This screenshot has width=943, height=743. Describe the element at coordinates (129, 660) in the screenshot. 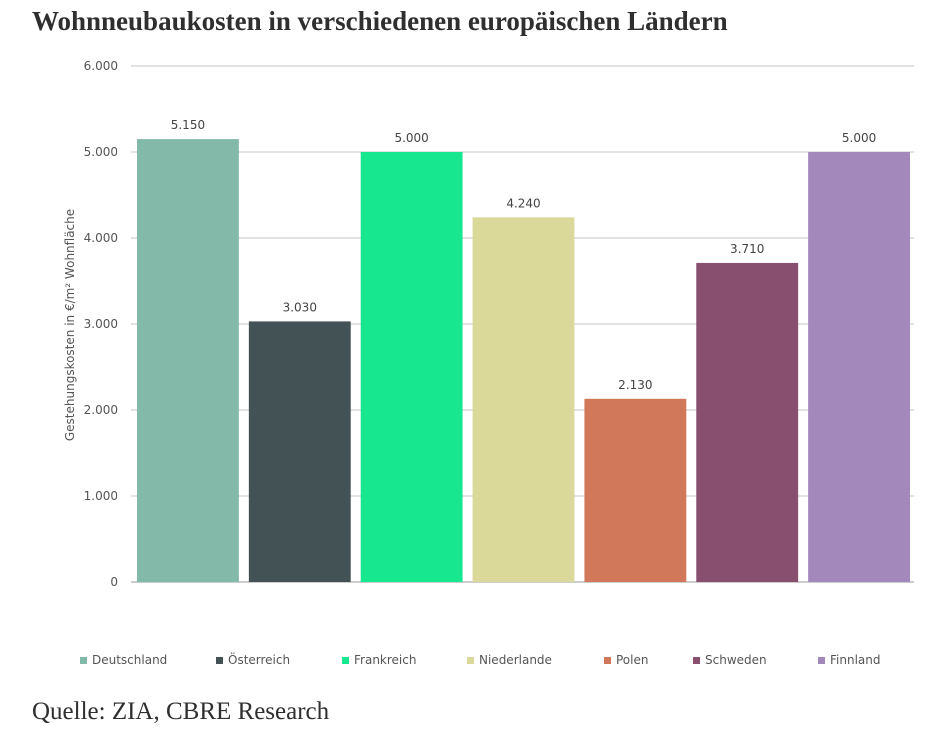

I see `legend-label: Deutschland` at that location.